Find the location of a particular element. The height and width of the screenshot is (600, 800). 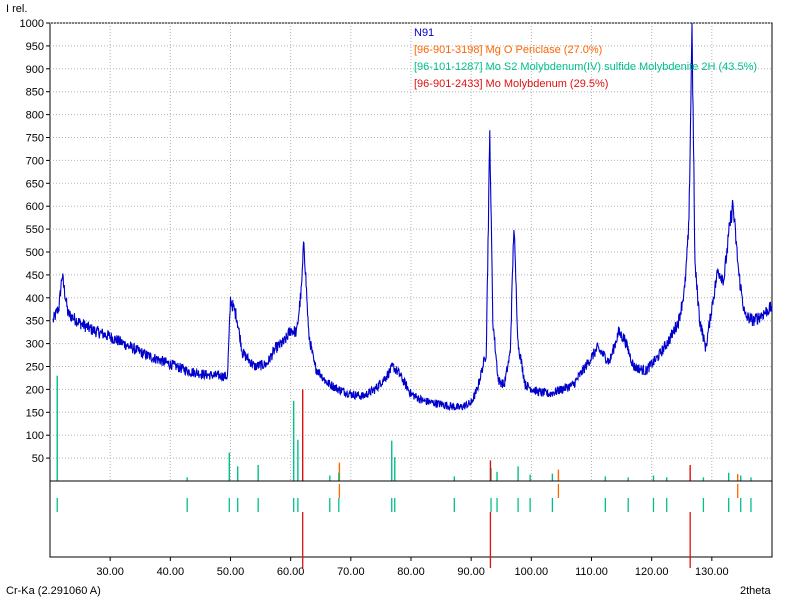

y-tick-label: 750 is located at coordinates (35, 139).